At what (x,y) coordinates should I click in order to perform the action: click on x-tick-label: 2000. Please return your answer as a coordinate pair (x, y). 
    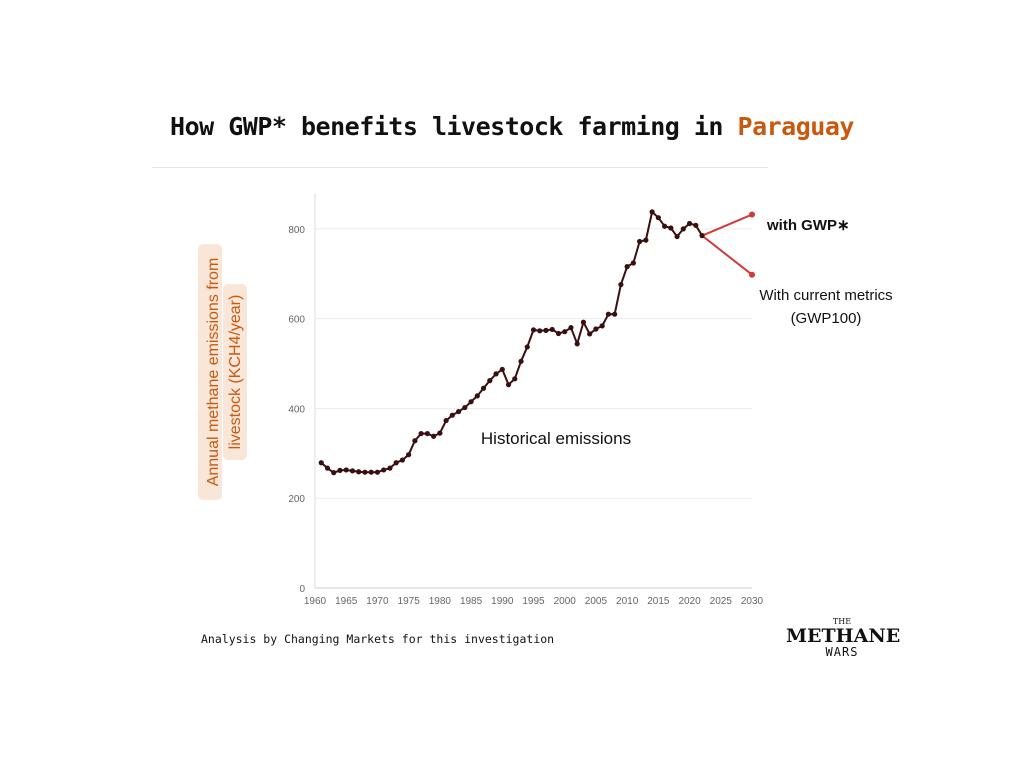
    Looking at the image, I should click on (565, 601).